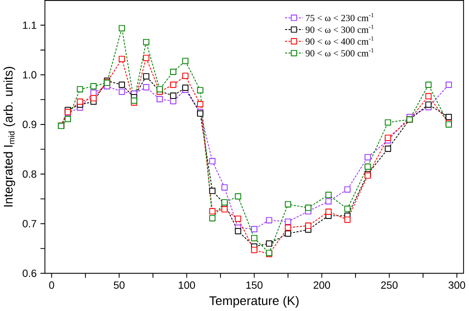 This screenshot has height=311, width=469. Describe the element at coordinates (254, 302) in the screenshot. I see `x-axis-title: Temperature (K)` at that location.